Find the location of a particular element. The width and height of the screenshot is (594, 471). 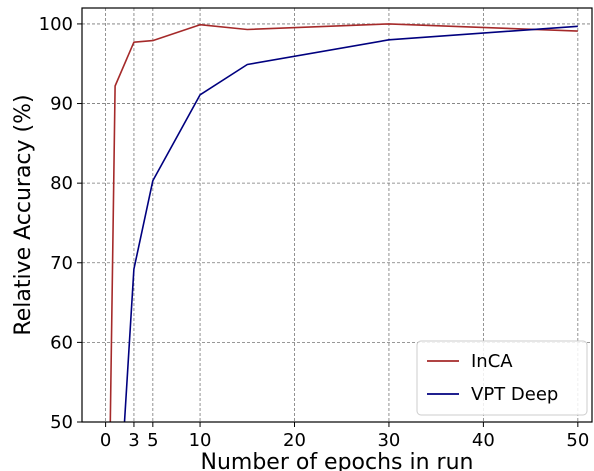

legend-label: VPT Deep is located at coordinates (514, 394).